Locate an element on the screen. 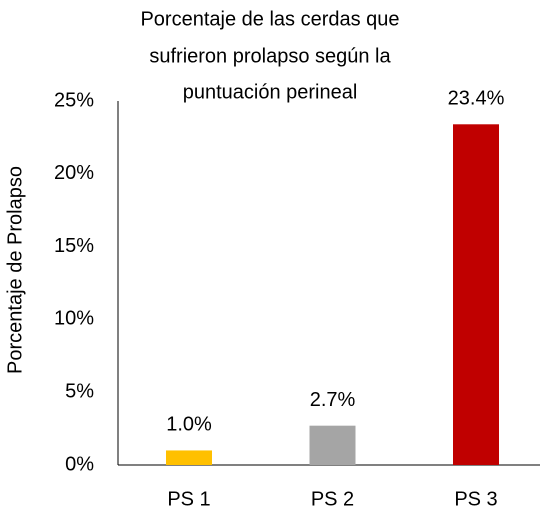  y-tick-label: 15% is located at coordinates (74, 246).